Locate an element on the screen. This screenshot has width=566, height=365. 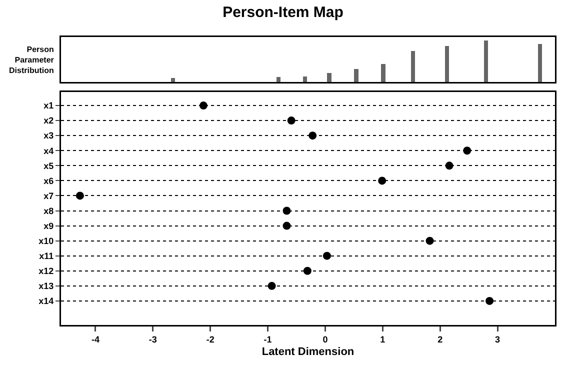
y-tick-label: x5 is located at coordinates (49, 165).